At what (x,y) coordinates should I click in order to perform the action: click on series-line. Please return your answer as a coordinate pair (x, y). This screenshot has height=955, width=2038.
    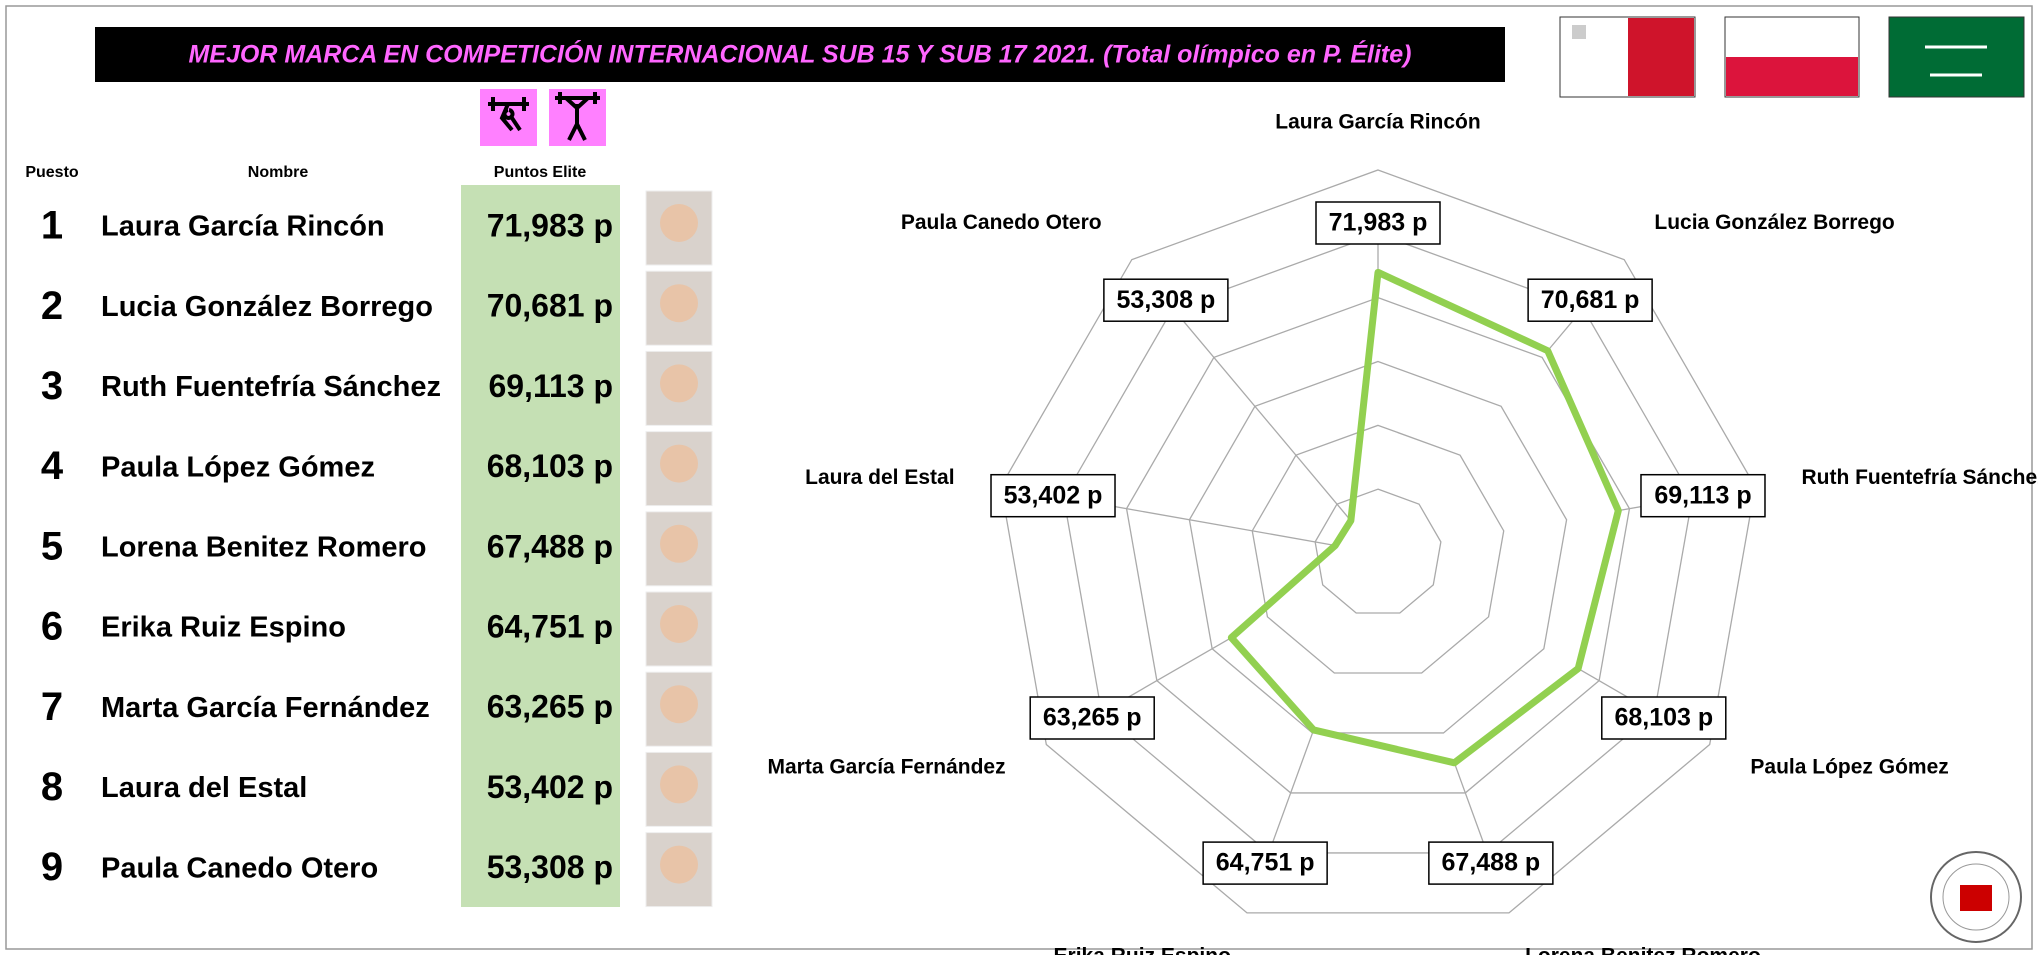
    Looking at the image, I should click on (1424, 517).